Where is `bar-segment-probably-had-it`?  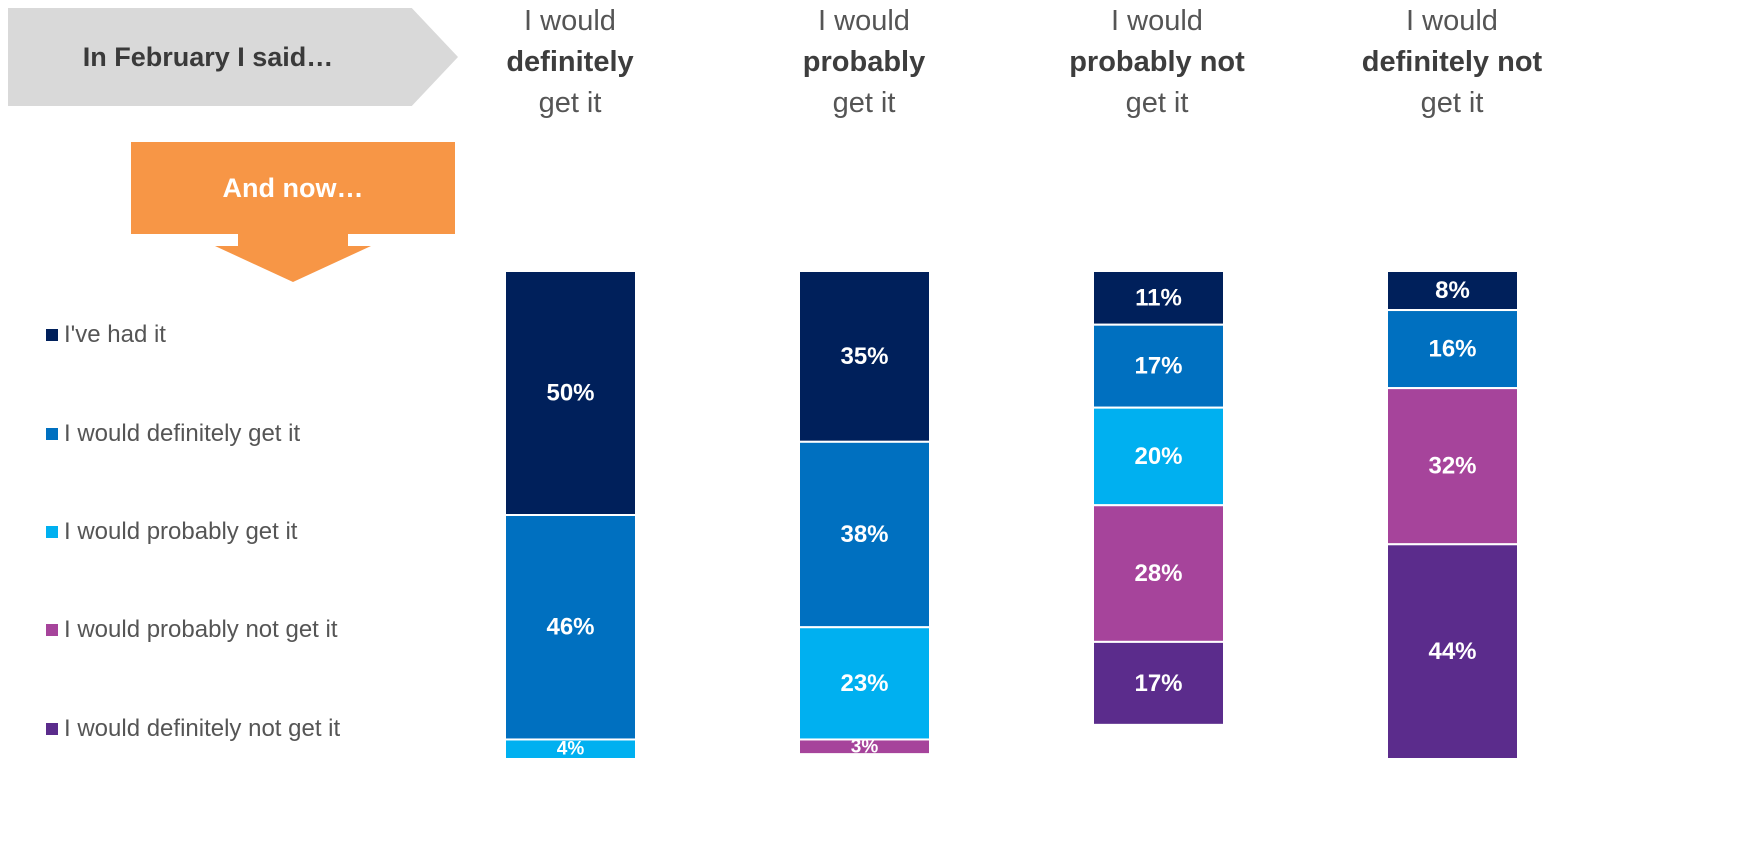 bar-segment-probably-had-it is located at coordinates (864, 356).